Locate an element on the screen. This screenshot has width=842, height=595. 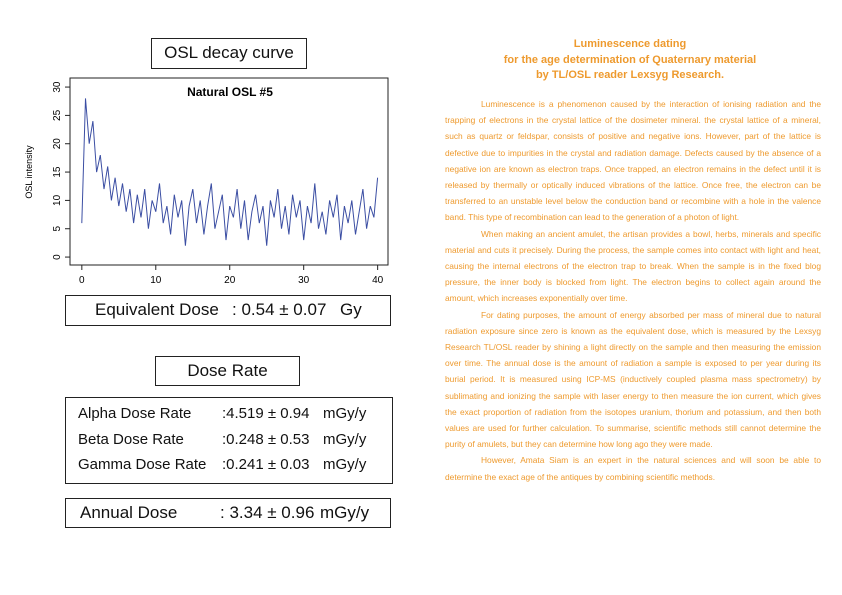
plot-frame is located at coordinates (229, 171).